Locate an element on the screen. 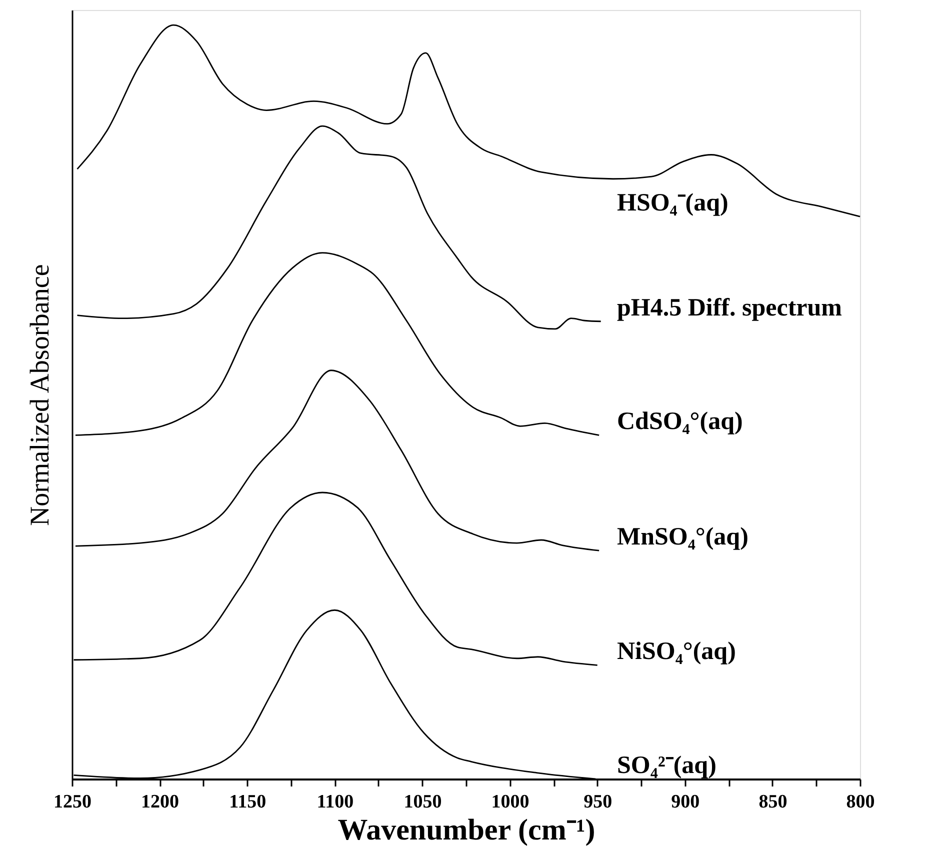  x-axis-title: Wavenumber (cm⁻¹) is located at coordinates (467, 830).